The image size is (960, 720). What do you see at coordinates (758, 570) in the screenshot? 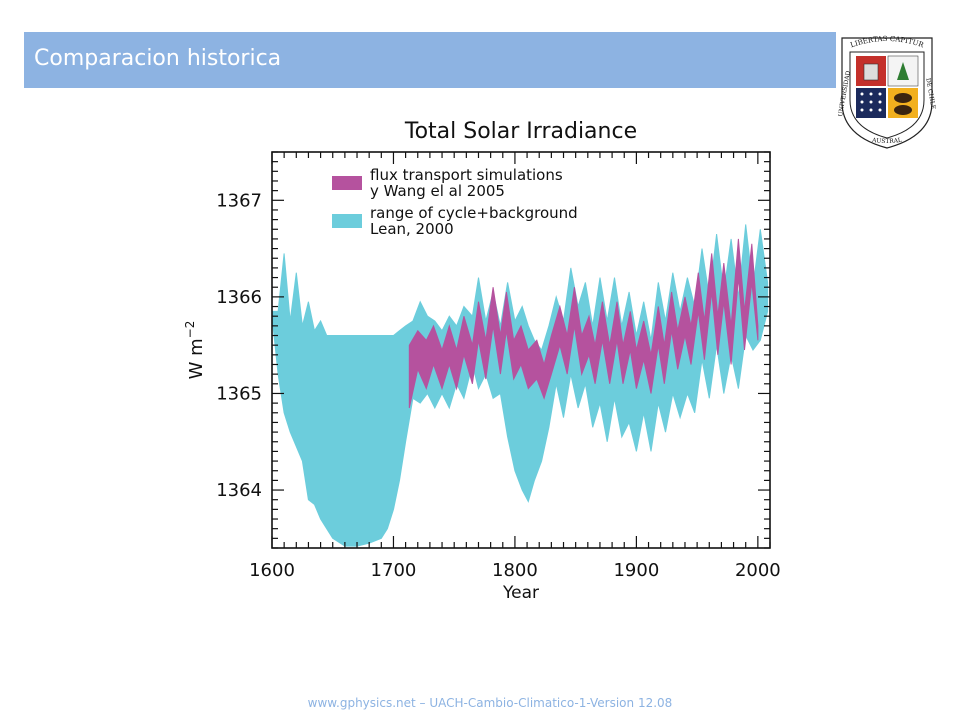
I see `x-tick-label: 2000` at bounding box center [758, 570].